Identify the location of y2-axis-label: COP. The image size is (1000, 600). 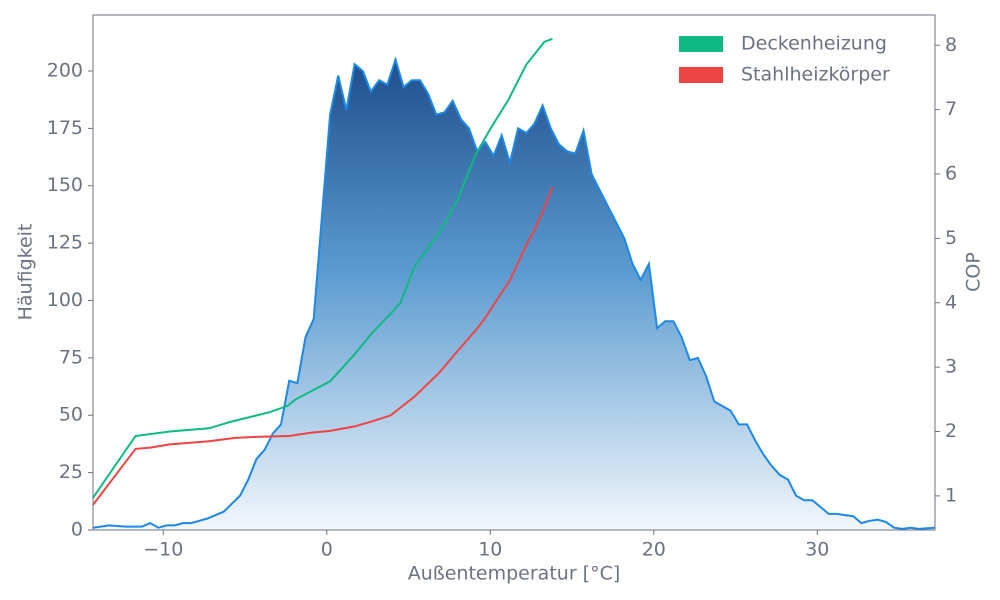
(974, 272).